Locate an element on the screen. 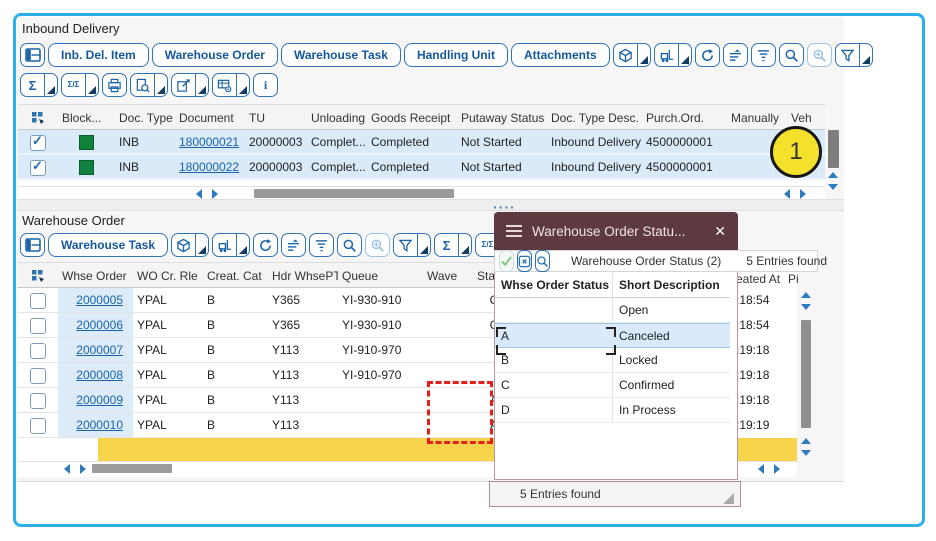 The height and width of the screenshot is (541, 936). whse-order-link: 2000009 is located at coordinates (99, 400).